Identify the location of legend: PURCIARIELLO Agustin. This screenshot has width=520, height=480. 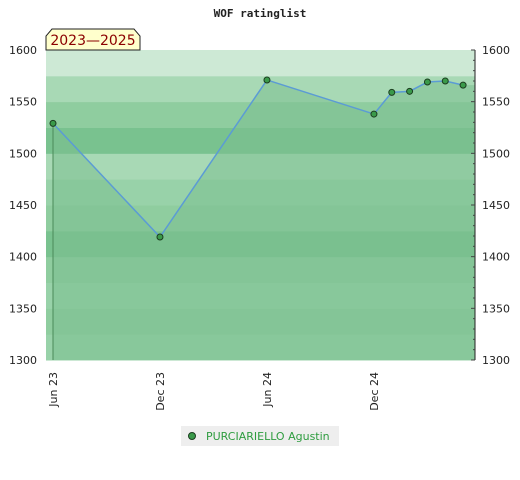
(260, 436).